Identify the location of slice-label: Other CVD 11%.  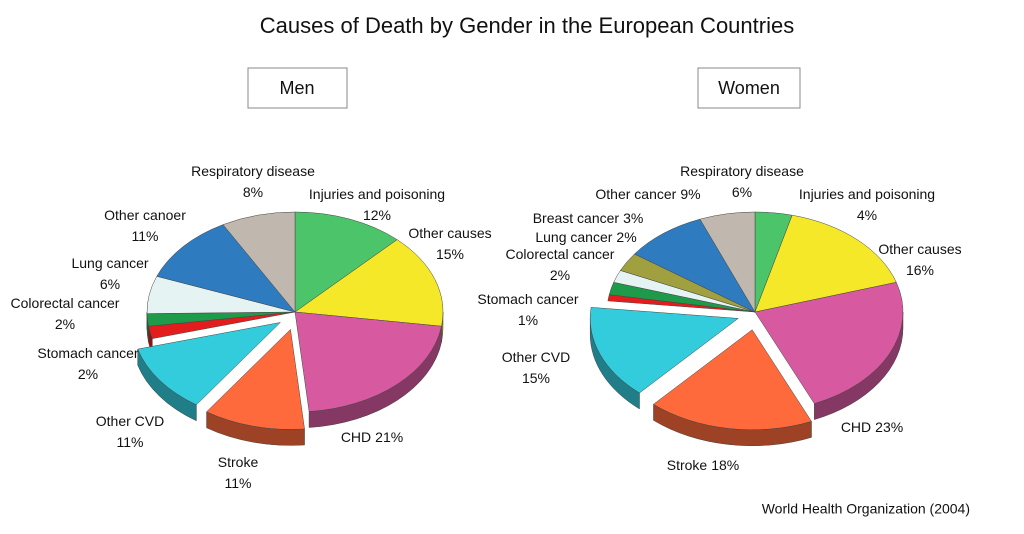
(130, 431).